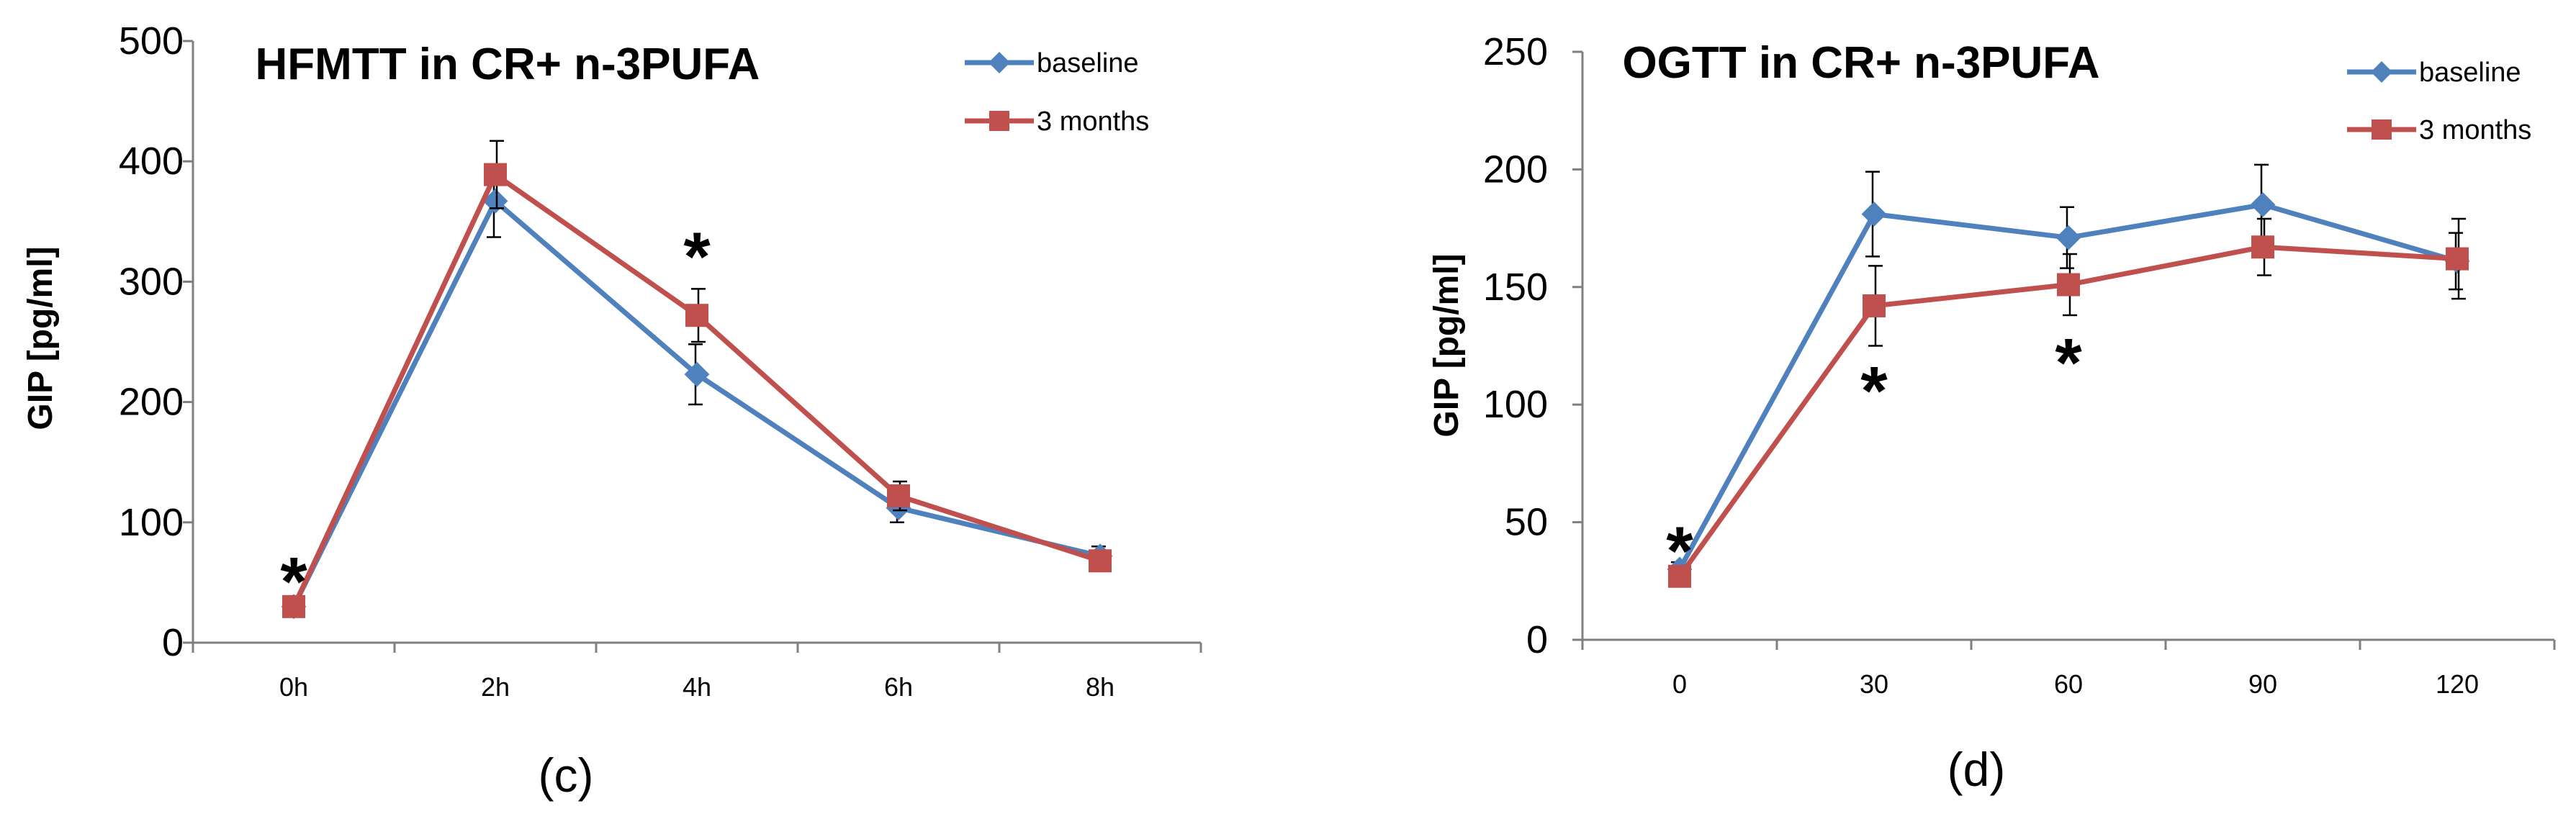  What do you see at coordinates (151, 161) in the screenshot?
I see `y-tick-label: 400` at bounding box center [151, 161].